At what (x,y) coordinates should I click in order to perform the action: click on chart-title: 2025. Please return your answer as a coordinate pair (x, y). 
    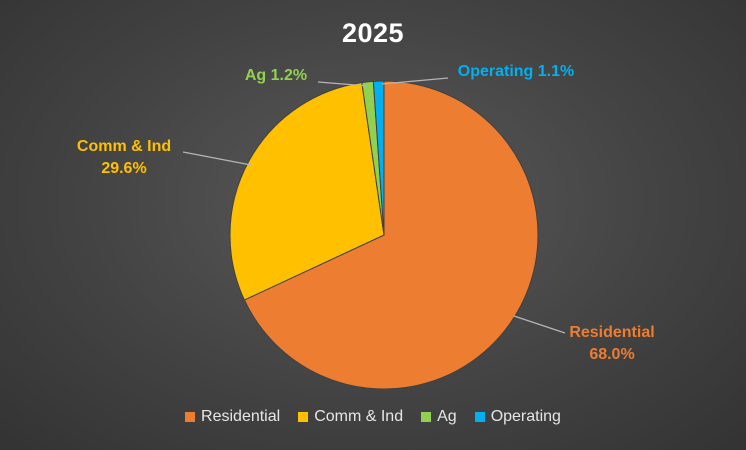
    Looking at the image, I should click on (373, 33).